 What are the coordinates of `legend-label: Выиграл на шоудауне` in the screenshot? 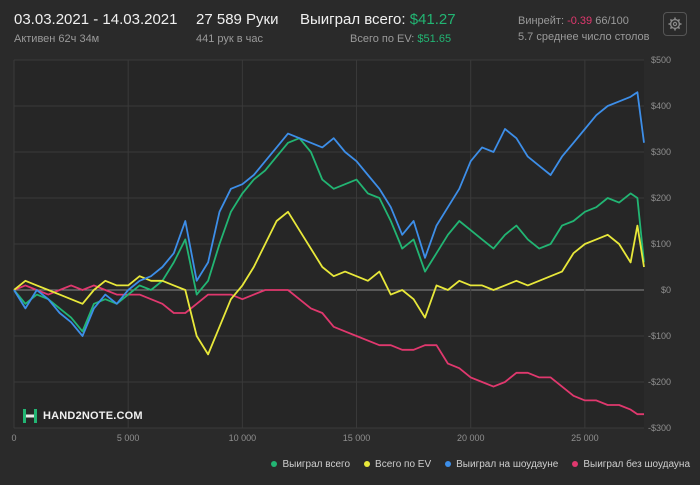 It's located at (507, 464).